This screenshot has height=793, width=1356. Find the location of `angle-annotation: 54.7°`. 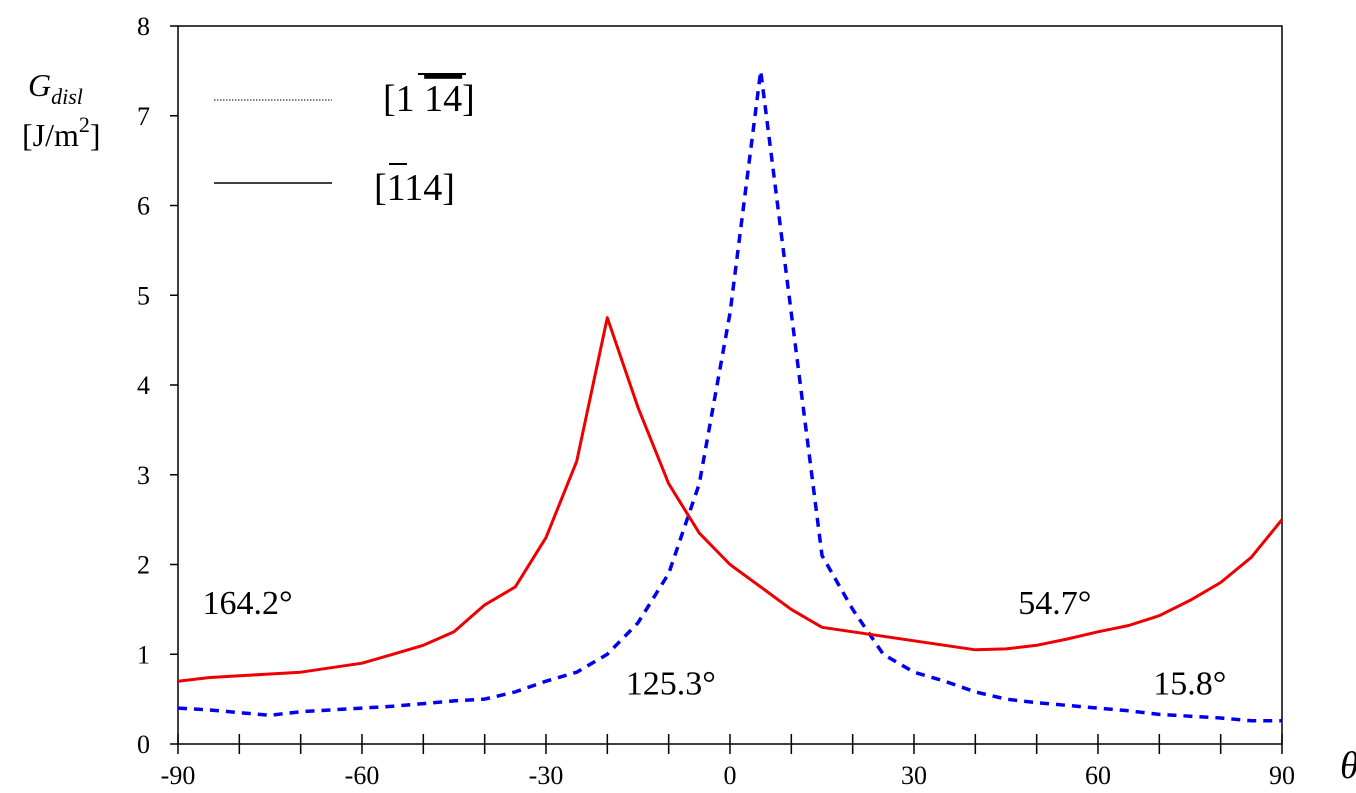

angle-annotation: 54.7° is located at coordinates (1054, 603).